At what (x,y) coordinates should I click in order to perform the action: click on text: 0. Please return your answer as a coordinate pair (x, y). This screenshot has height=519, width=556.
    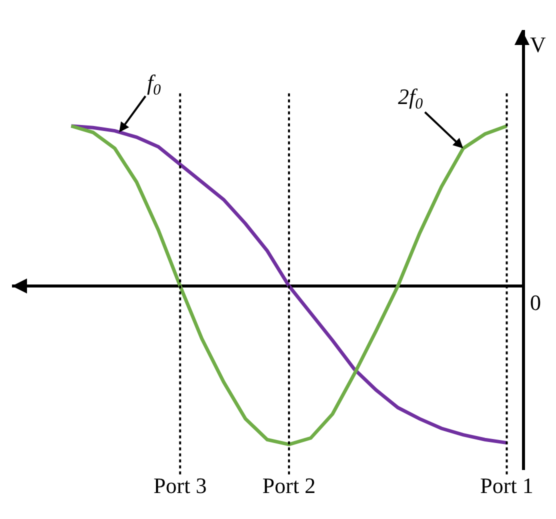
    Looking at the image, I should click on (535, 302).